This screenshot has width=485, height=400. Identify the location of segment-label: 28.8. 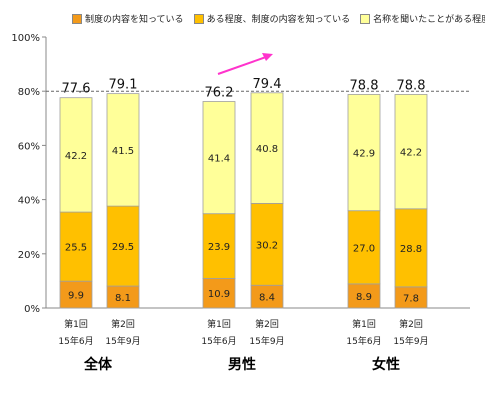
(411, 249).